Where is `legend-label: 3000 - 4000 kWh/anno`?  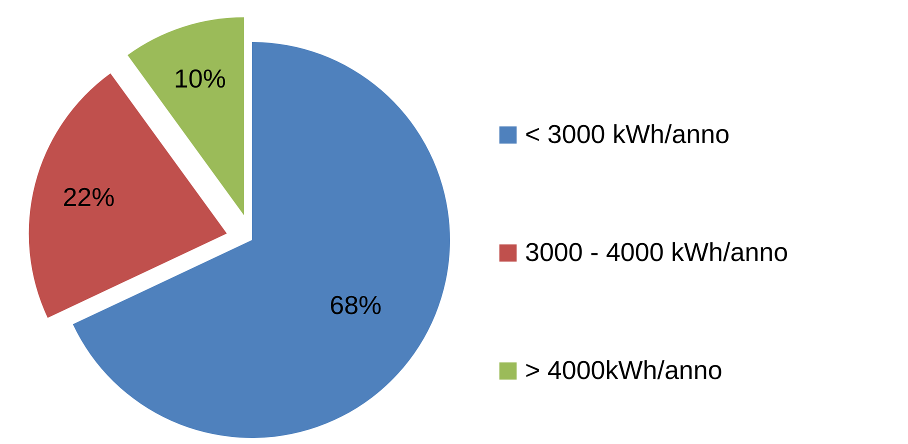
legend-label: 3000 - 4000 kWh/anno is located at coordinates (656, 252).